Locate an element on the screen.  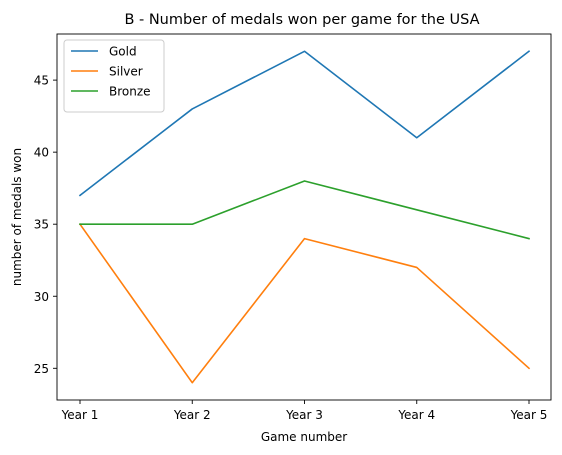
x-tick-label: Year 3 is located at coordinates (304, 415).